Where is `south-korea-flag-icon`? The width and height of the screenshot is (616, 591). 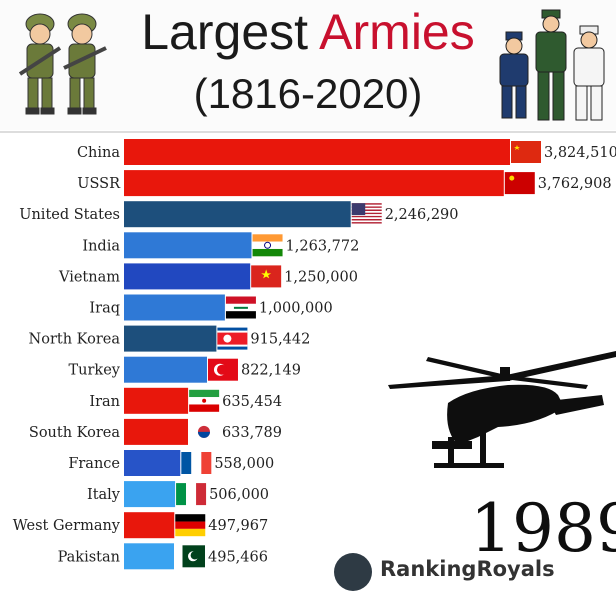 south-korea-flag-icon is located at coordinates (203, 431).